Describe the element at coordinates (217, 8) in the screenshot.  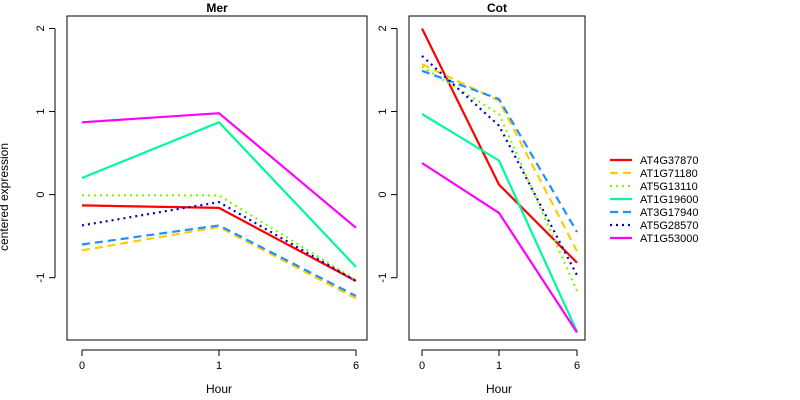
I see `panel-title: Mer` at that location.